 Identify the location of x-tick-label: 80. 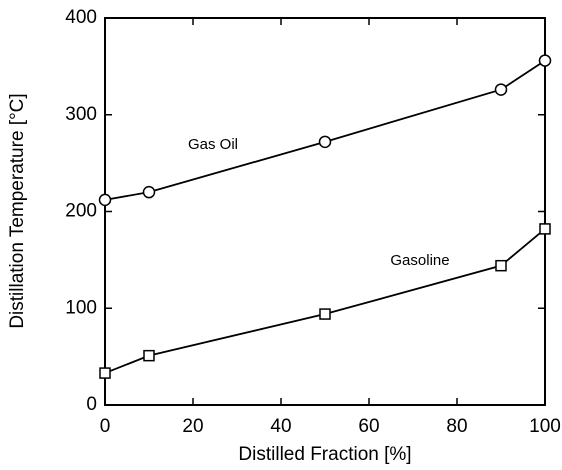
(456, 426).